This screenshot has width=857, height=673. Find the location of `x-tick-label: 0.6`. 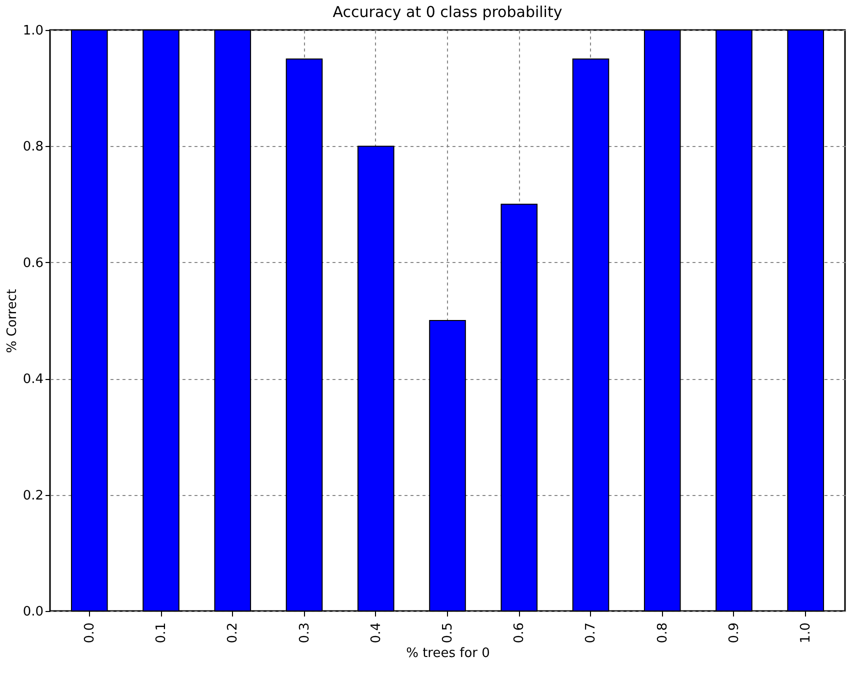

x-tick-label: 0.6 is located at coordinates (520, 633).